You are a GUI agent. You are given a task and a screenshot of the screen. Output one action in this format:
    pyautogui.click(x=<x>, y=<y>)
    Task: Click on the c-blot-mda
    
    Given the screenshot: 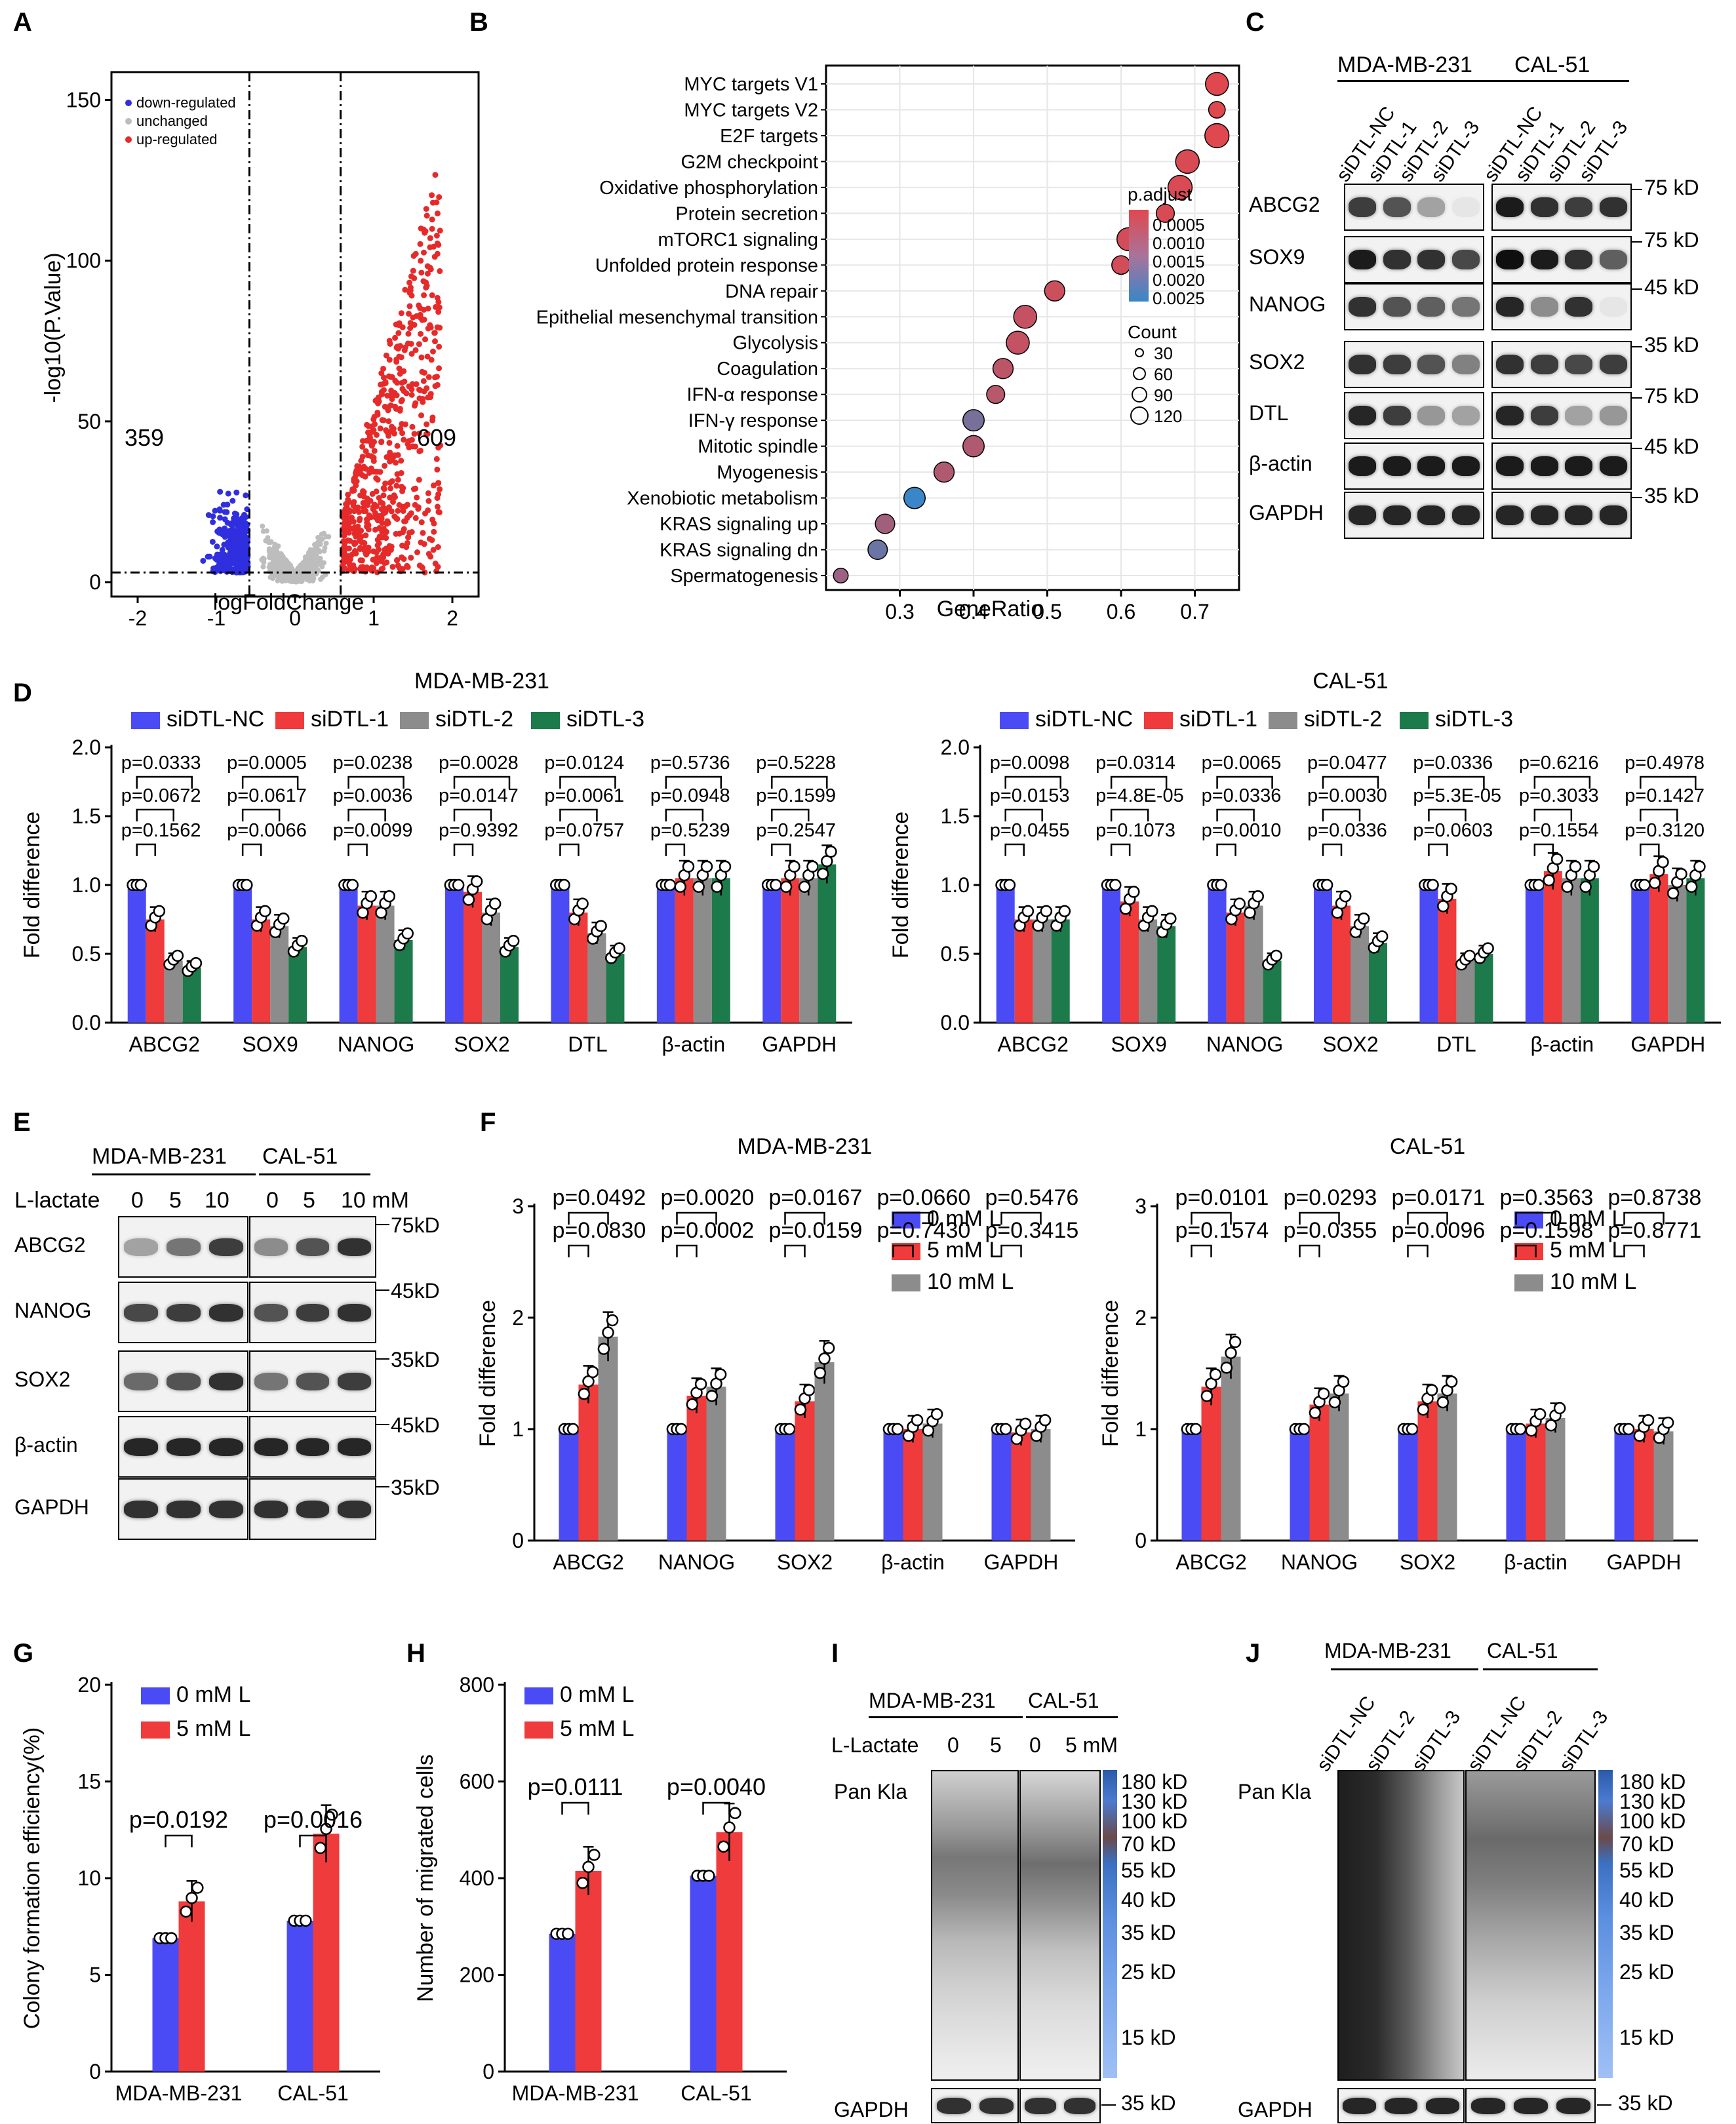 What is the action you would take?
    pyautogui.click(x=1414, y=259)
    